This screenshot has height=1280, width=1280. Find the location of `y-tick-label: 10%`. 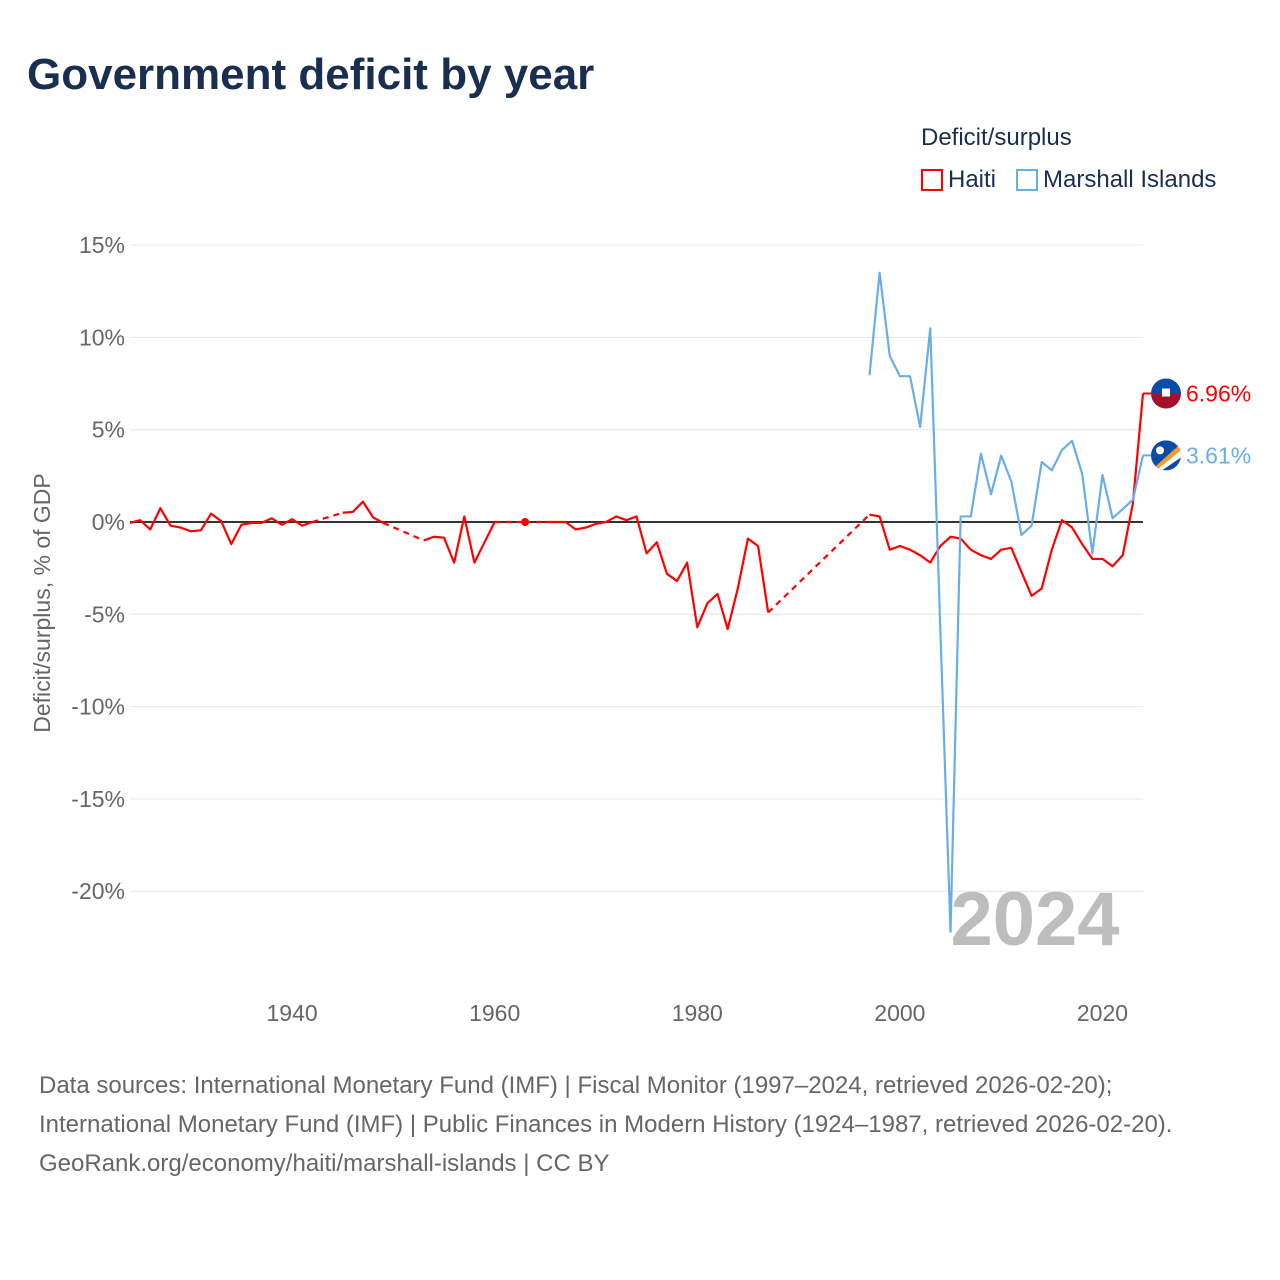

y-tick-label: 10% is located at coordinates (102, 337).